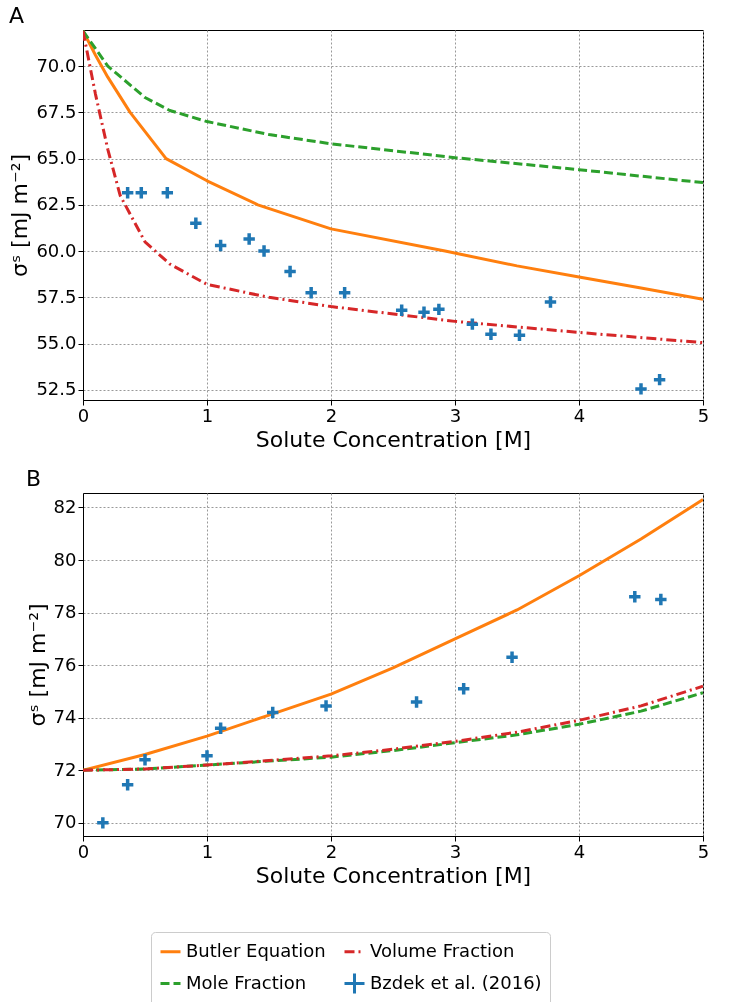  What do you see at coordinates (56, 158) in the screenshot?
I see `y-tick-label: 65.0` at bounding box center [56, 158].